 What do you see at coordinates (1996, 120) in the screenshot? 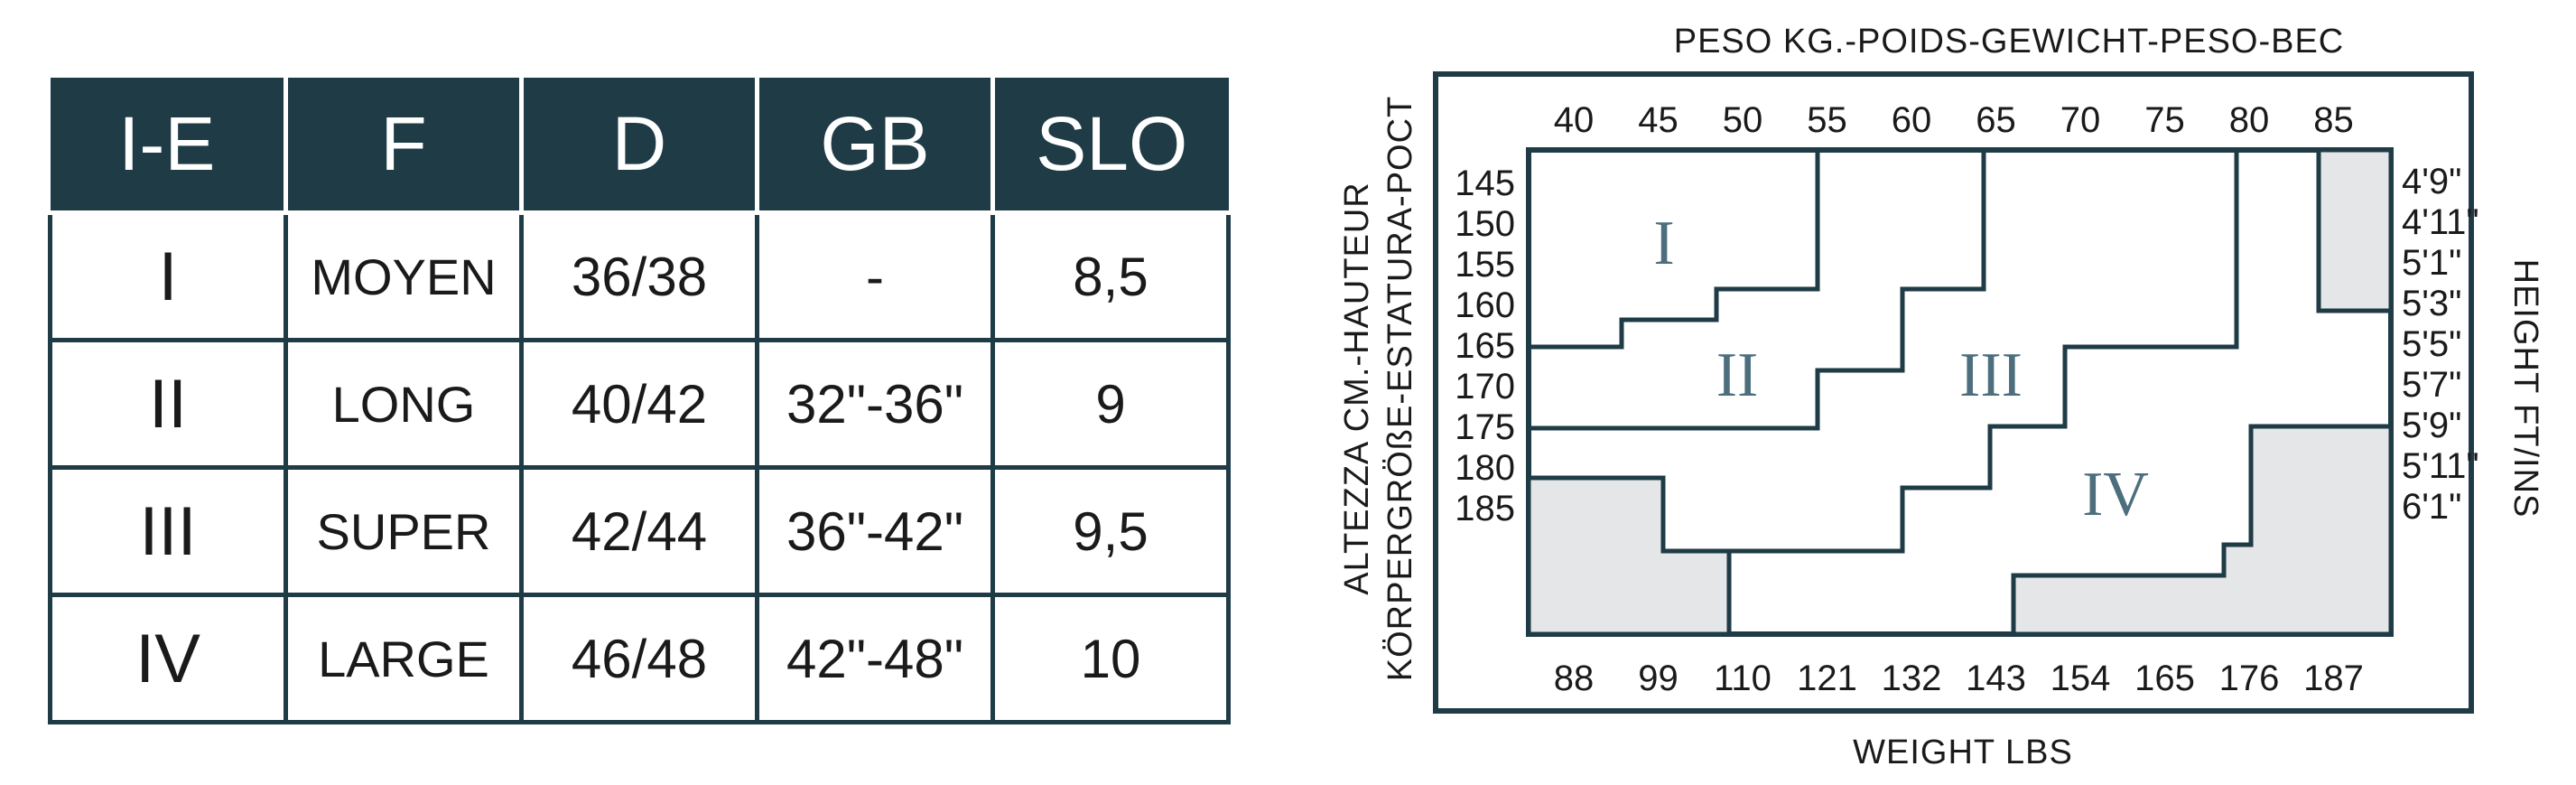
I see `kg-tick: 65` at bounding box center [1996, 120].